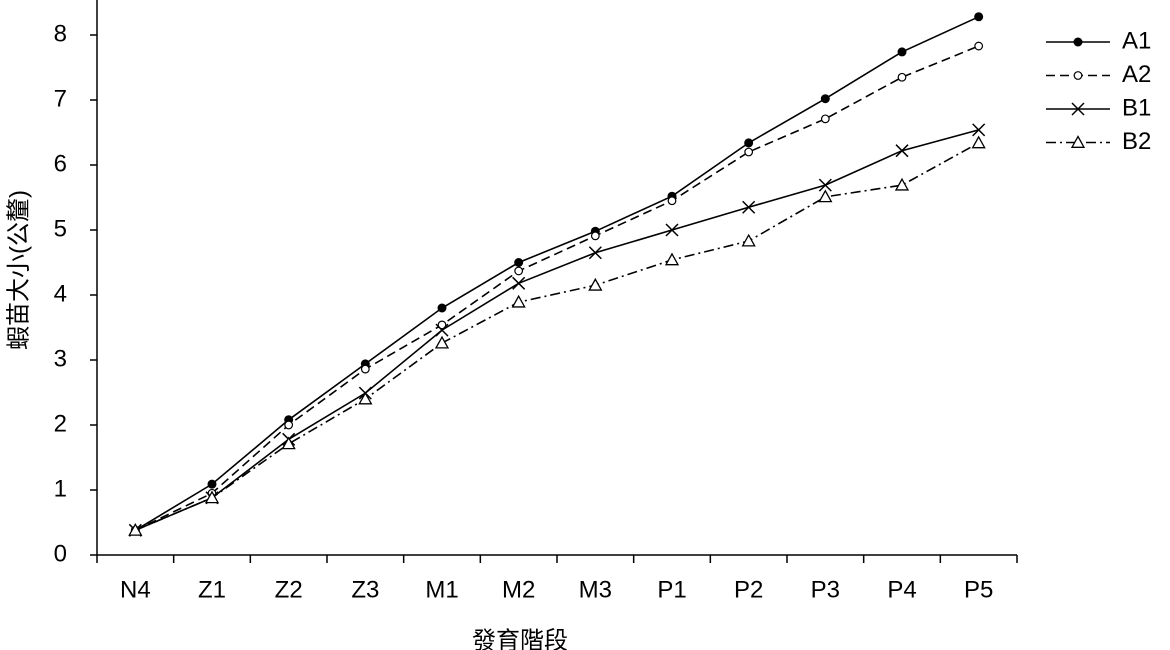 The width and height of the screenshot is (1170, 650). Describe the element at coordinates (60, 423) in the screenshot. I see `y-tick-label: 2` at that location.